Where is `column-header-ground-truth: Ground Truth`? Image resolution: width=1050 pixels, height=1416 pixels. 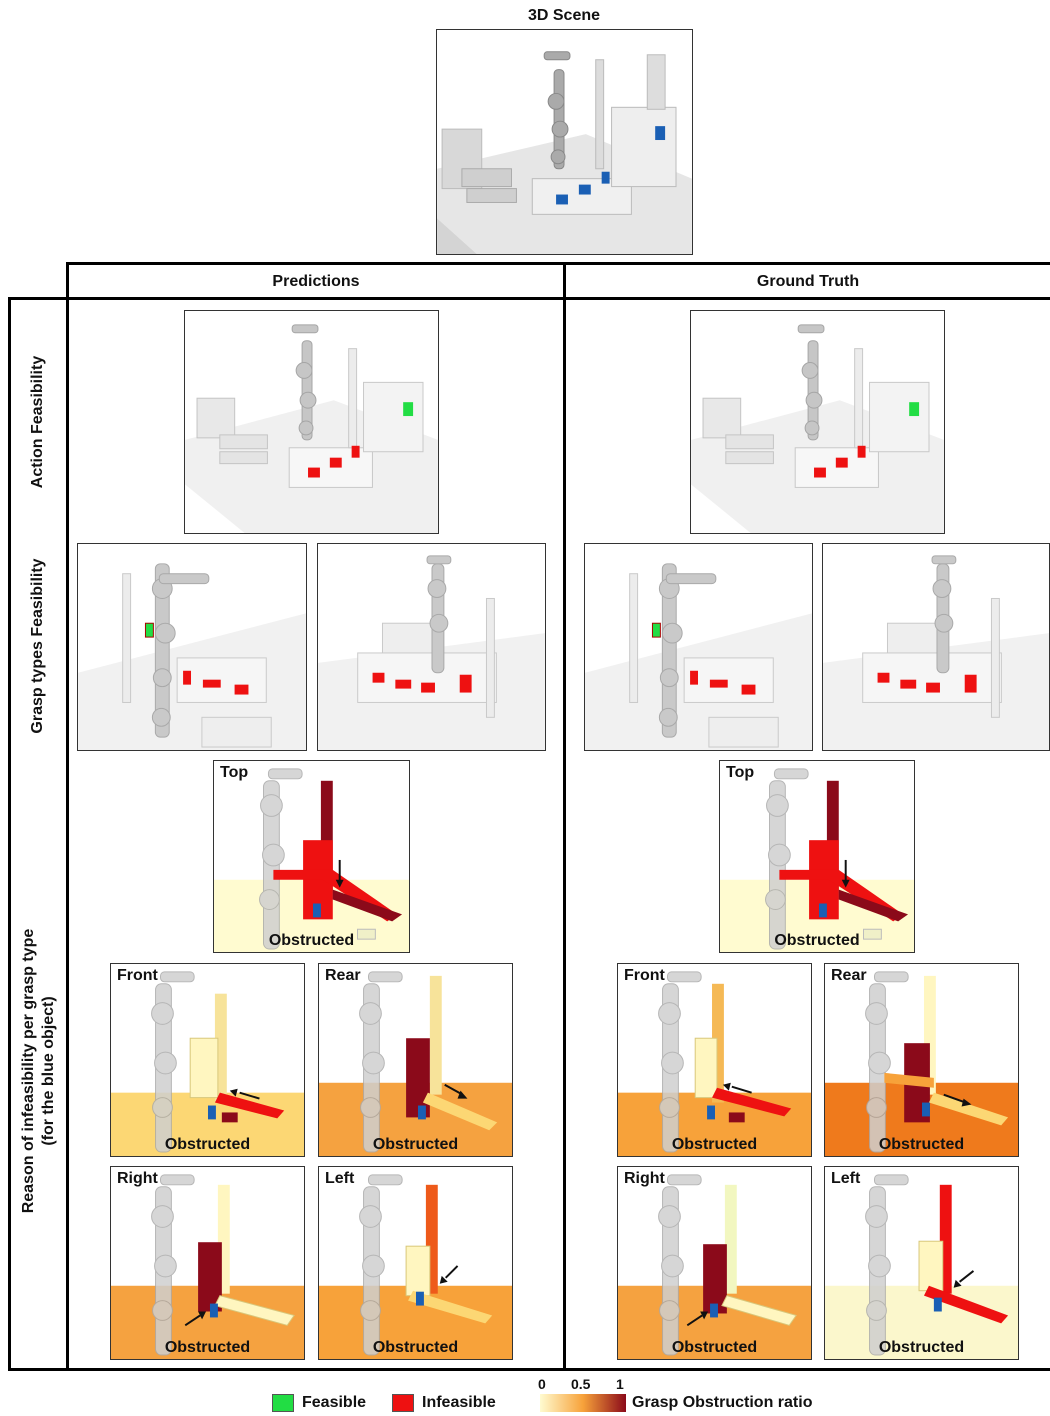 column-header-ground-truth: Ground Truth is located at coordinates (808, 281).